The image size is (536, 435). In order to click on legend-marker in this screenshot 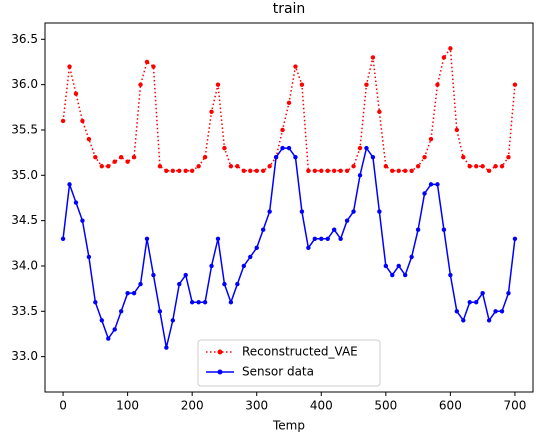, I will do `click(220, 352)`.